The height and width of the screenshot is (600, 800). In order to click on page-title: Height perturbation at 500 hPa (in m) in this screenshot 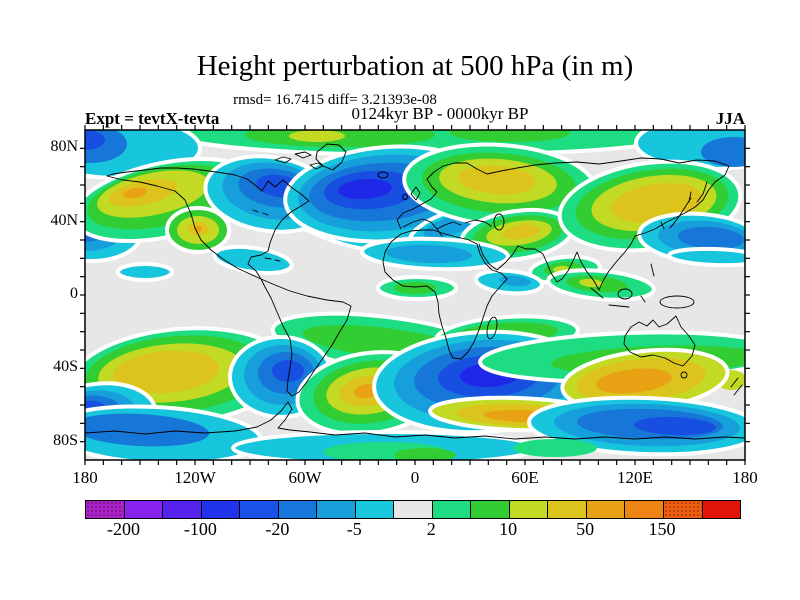, I will do `click(415, 66)`.